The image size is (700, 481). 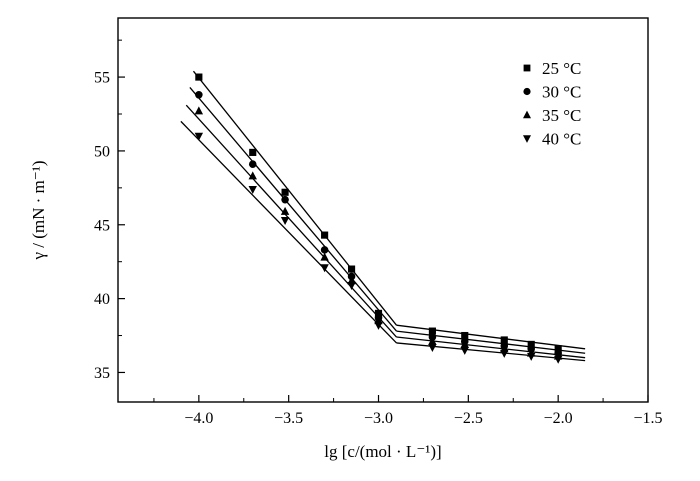 I want to click on legend-label: 35 °C, so click(x=561, y=115).